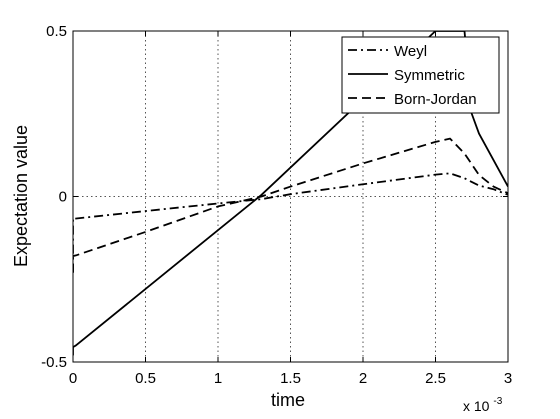  I want to click on y-tick-label: -0.5, so click(54, 362).